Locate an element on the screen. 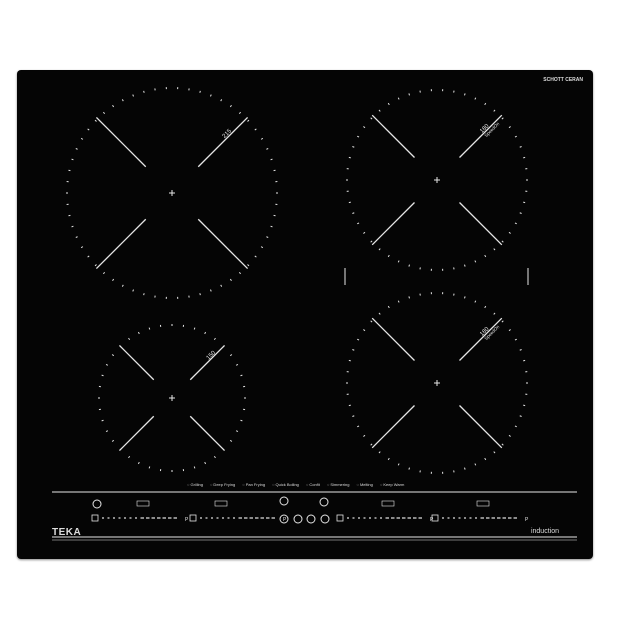  function-grilling: ◌ Grilling is located at coordinates (195, 484).